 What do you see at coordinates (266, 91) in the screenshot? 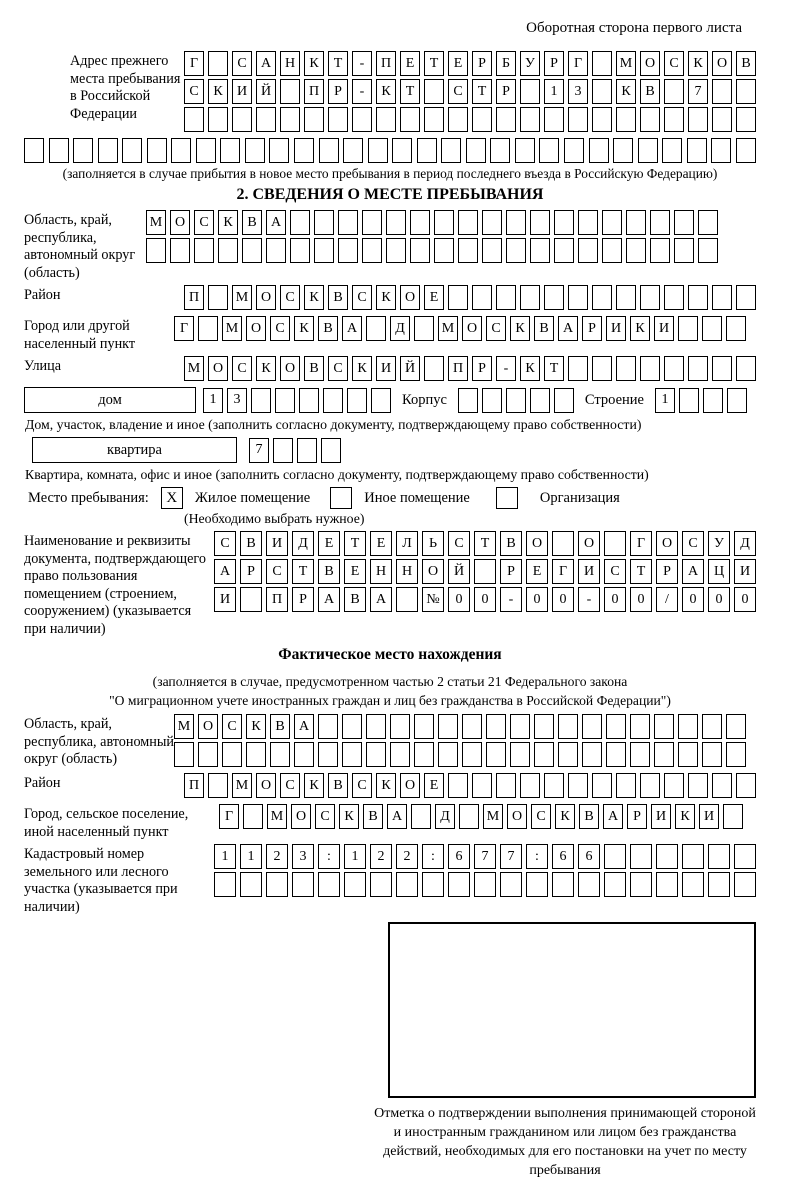
I see `char-cell: Й` at bounding box center [266, 91].